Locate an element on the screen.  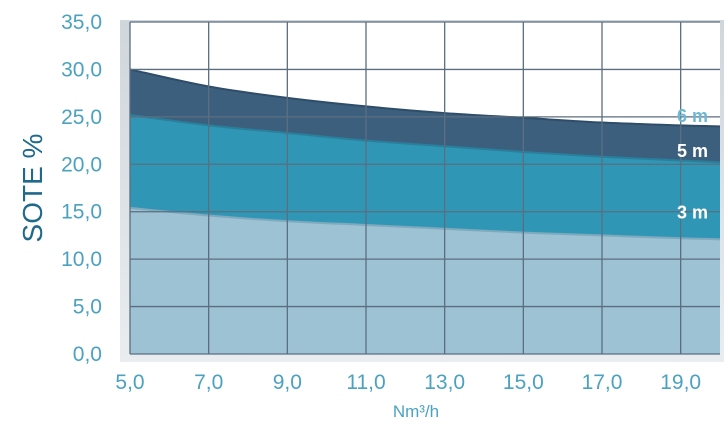
x-tick-label: 11,0 is located at coordinates (365, 382).